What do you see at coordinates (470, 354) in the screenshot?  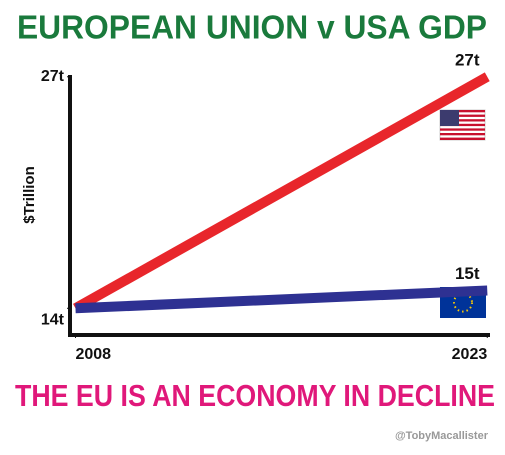 I see `x-tick-label: 2023` at bounding box center [470, 354].